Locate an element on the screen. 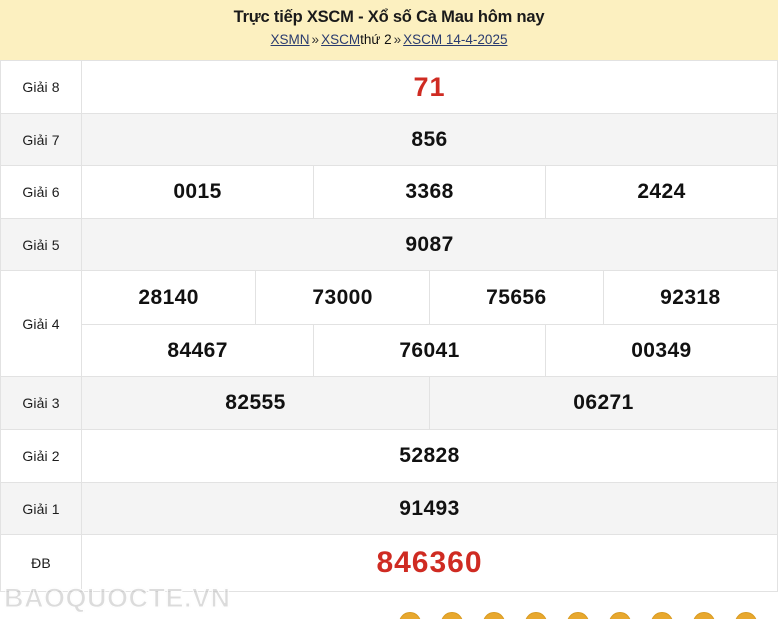  prize-value-g6-2: 2424 is located at coordinates (661, 192).